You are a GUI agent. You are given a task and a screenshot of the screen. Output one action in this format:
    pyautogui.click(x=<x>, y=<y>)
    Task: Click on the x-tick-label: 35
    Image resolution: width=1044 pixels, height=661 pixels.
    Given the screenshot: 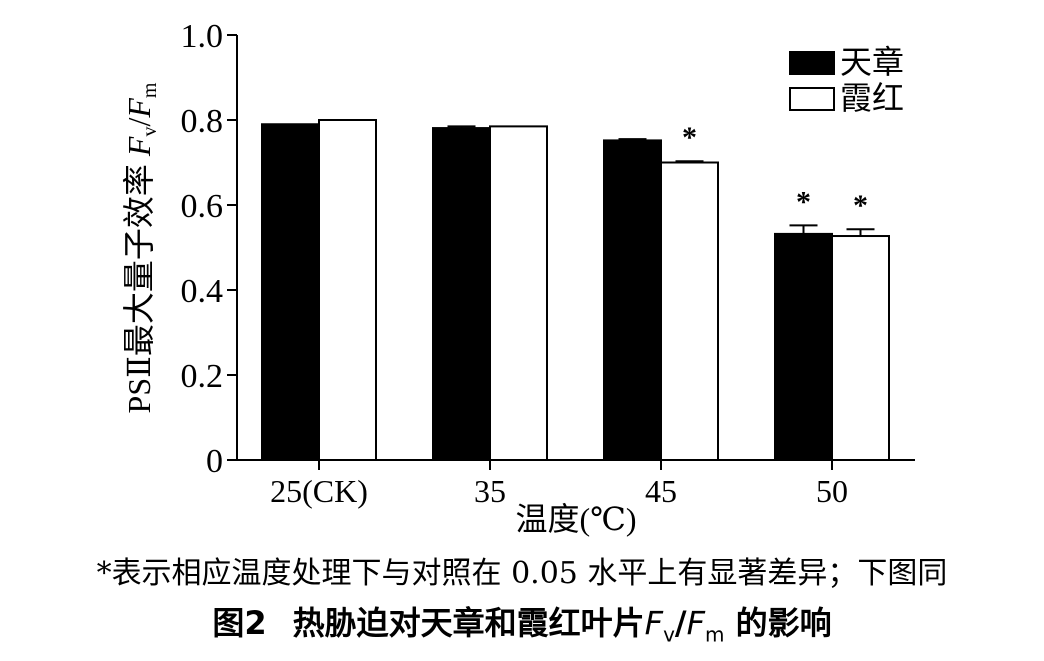 What is the action you would take?
    pyautogui.click(x=490, y=491)
    